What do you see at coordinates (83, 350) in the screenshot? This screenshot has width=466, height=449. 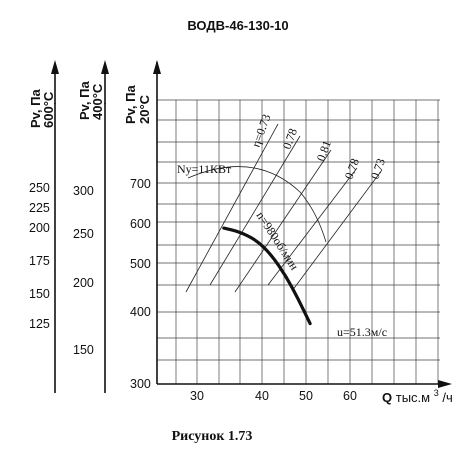 I see `y-tick-400c: 150` at bounding box center [83, 350].